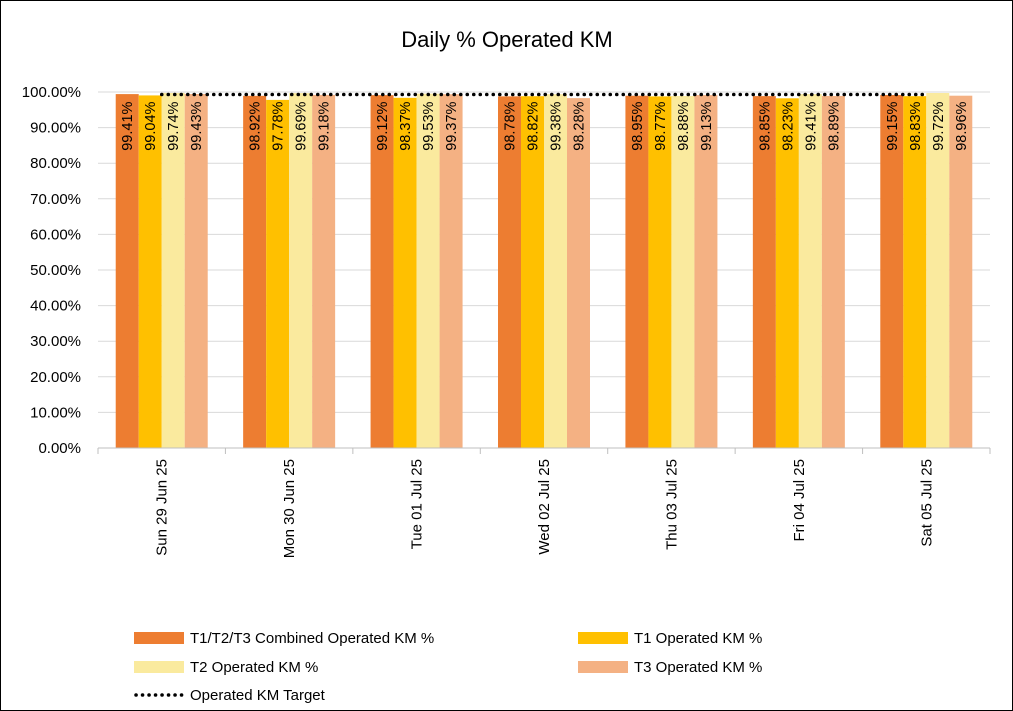  What do you see at coordinates (55, 128) in the screenshot?
I see `y-tick-label: 90.00%` at bounding box center [55, 128].